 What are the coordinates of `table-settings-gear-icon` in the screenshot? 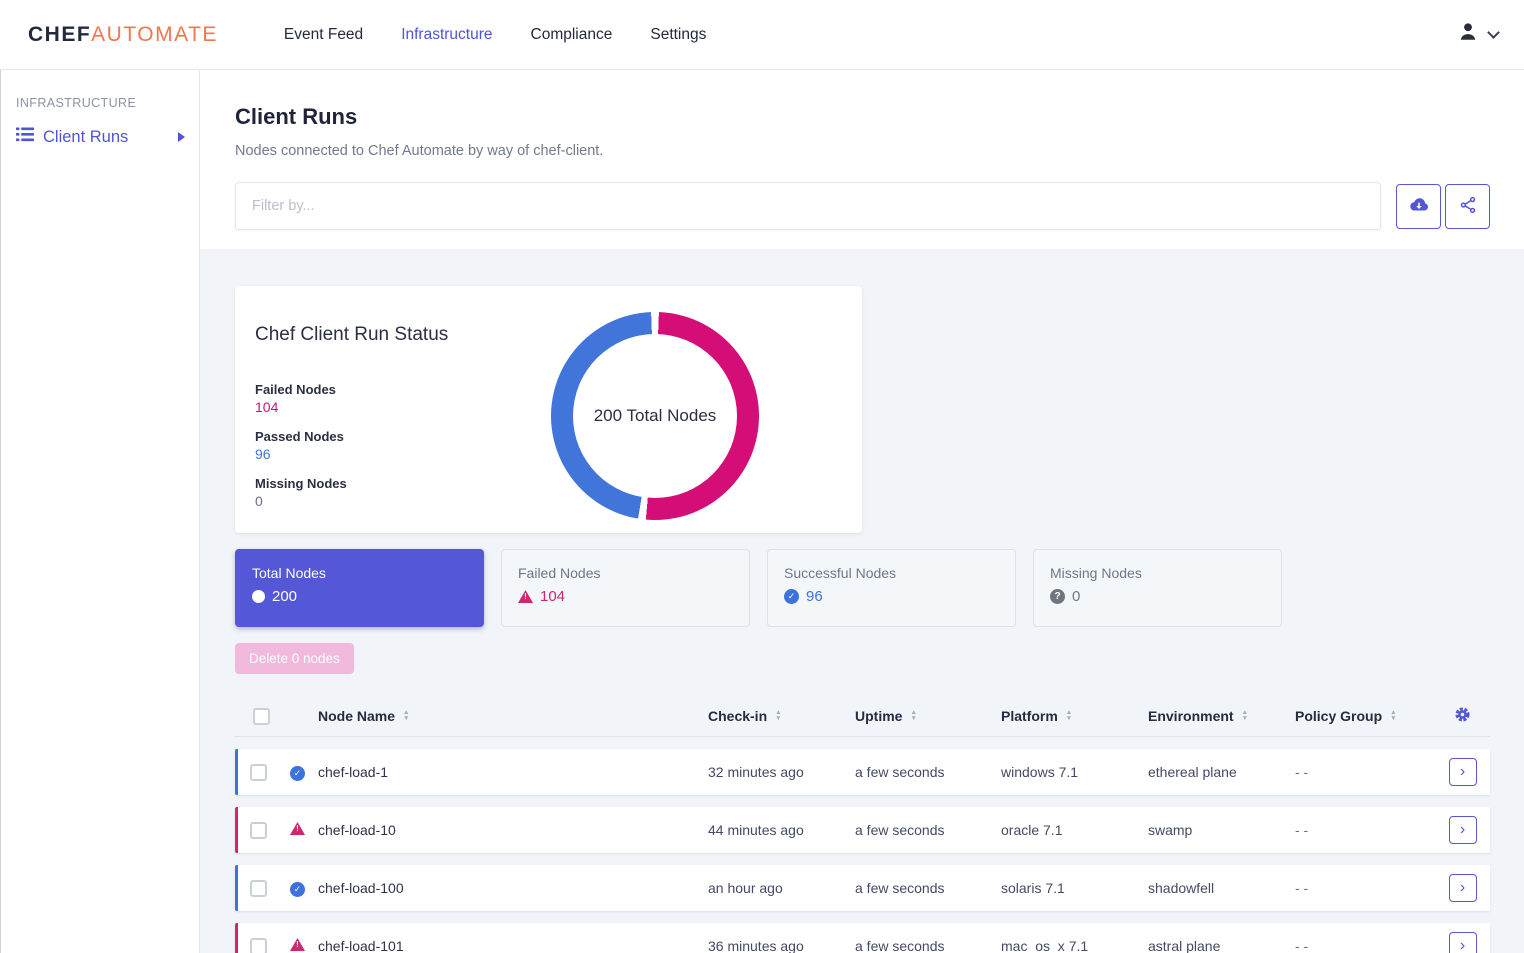 It's located at (1462, 716).